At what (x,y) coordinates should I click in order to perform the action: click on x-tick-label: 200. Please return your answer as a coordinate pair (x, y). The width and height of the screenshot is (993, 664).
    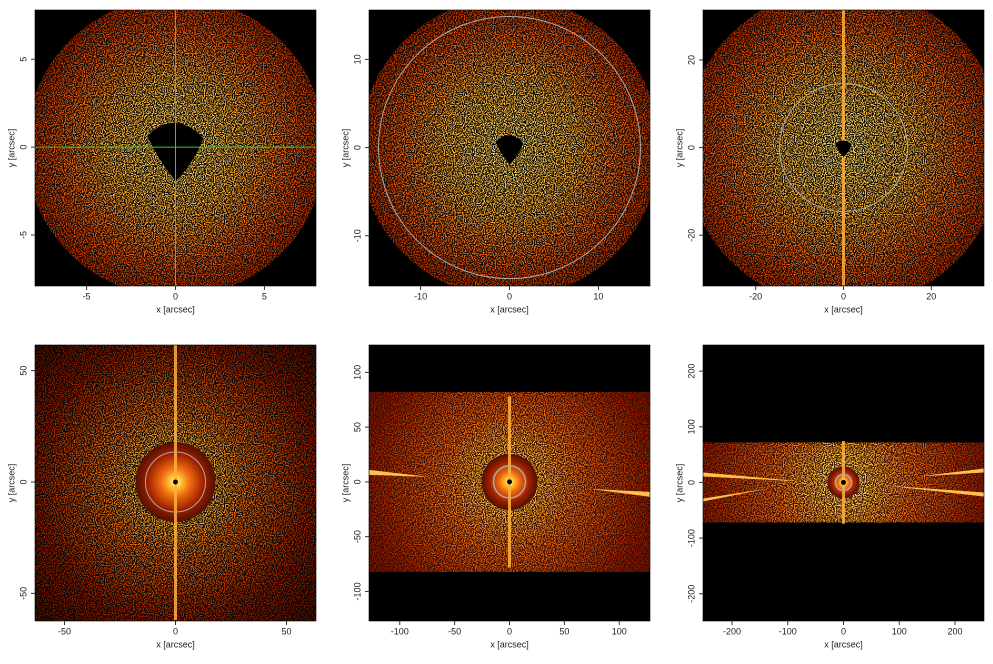
    Looking at the image, I should click on (954, 631).